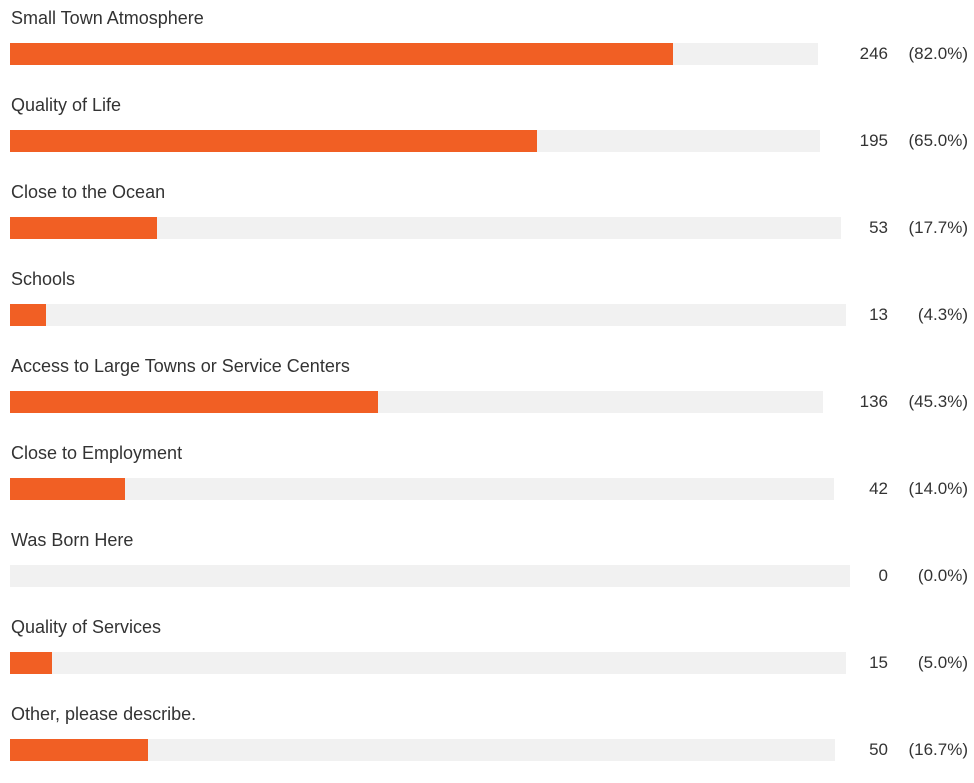 Image resolution: width=974 pixels, height=783 pixels. I want to click on category-label: Quality of Life, so click(66, 105).